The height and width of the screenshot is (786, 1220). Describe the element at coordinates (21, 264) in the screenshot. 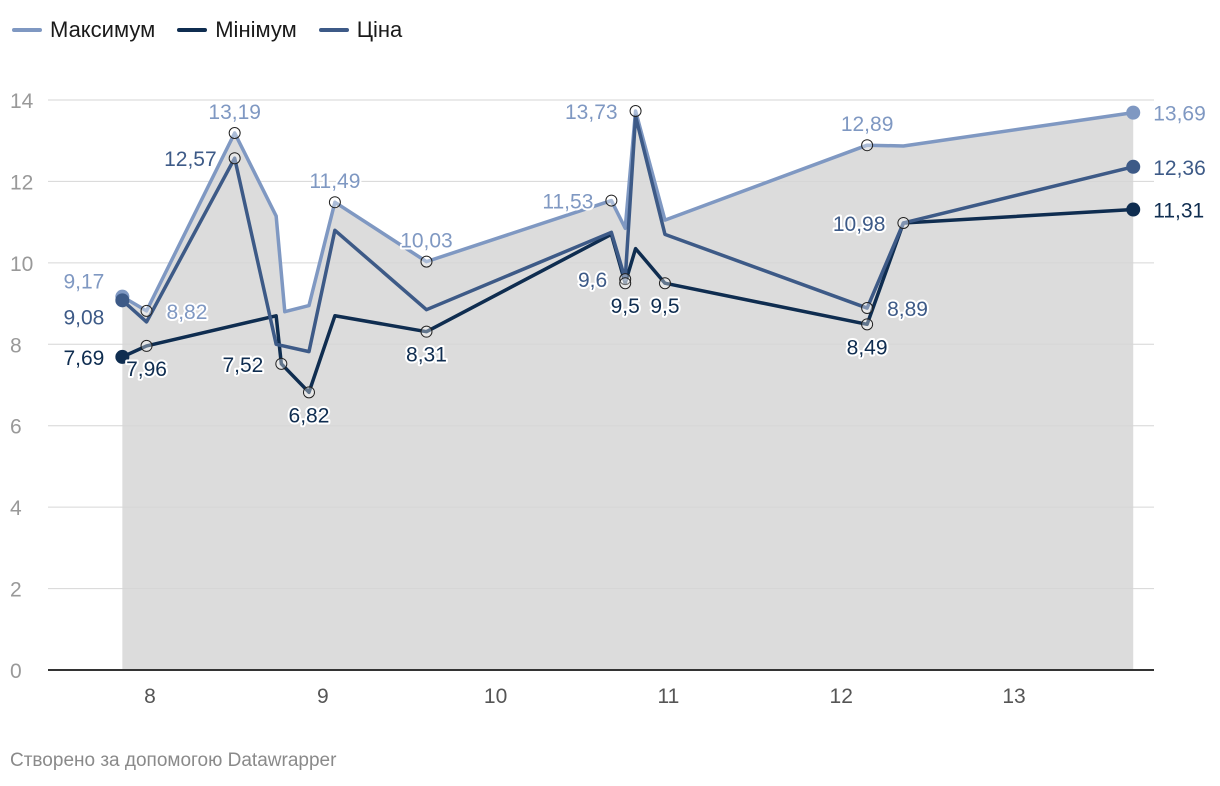

I see `y-tick-label: 10` at that location.